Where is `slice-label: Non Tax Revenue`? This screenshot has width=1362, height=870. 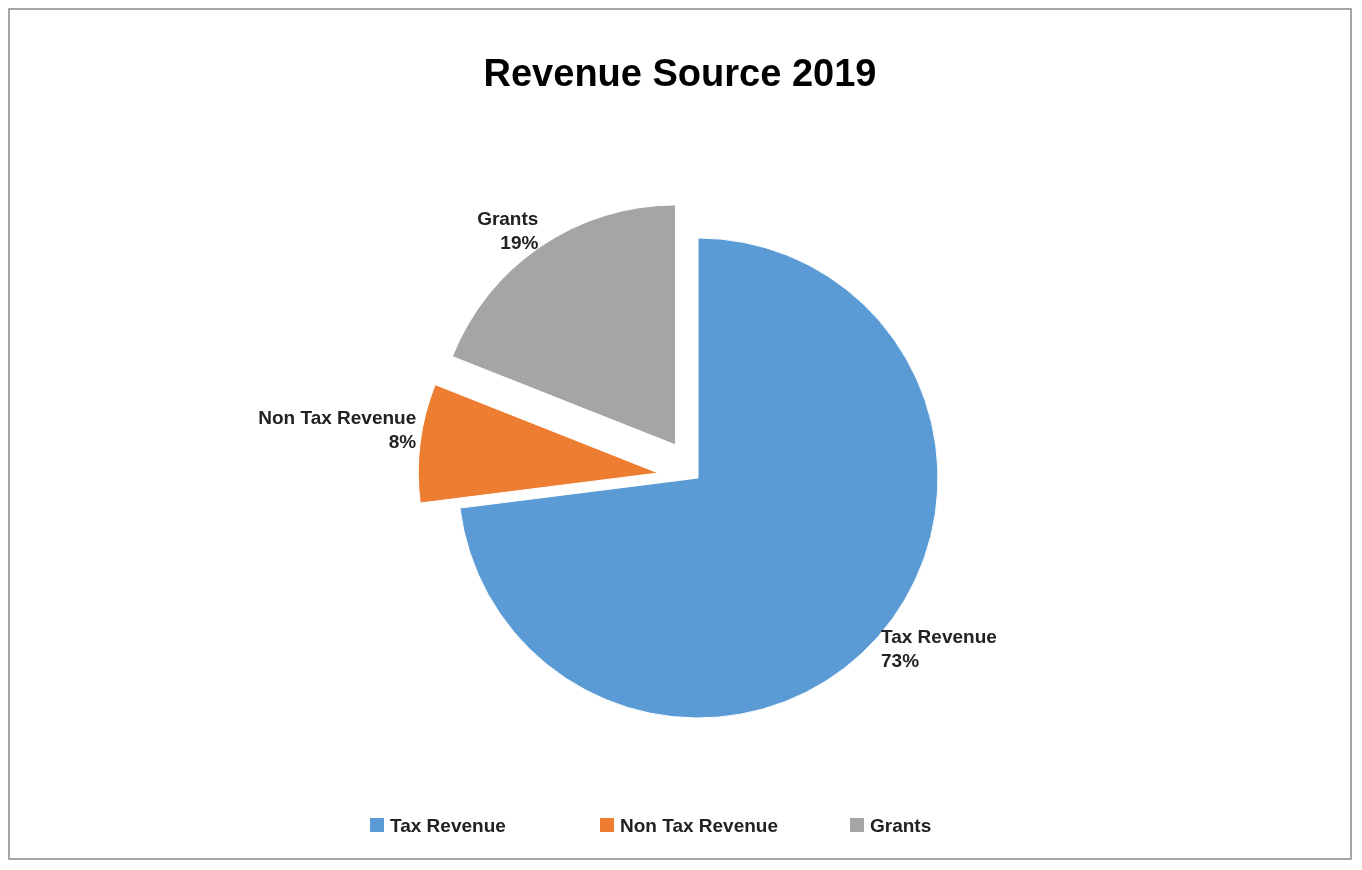
slice-label: Non Tax Revenue is located at coordinates (337, 418).